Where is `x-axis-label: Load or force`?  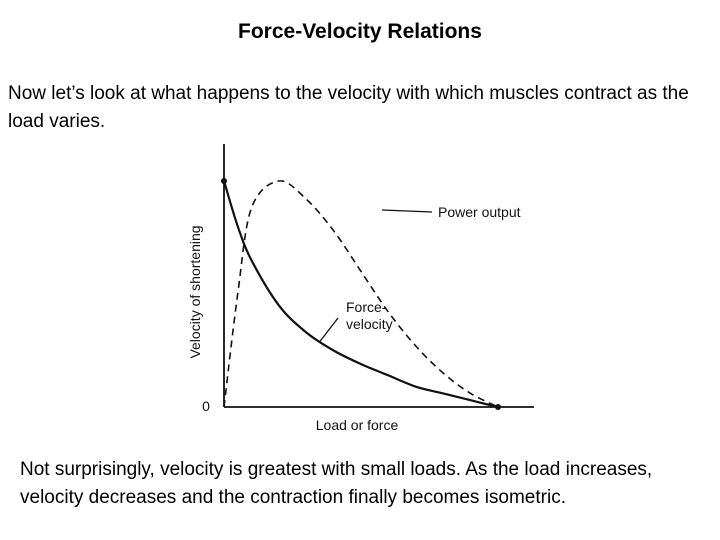
x-axis-label: Load or force is located at coordinates (357, 425).